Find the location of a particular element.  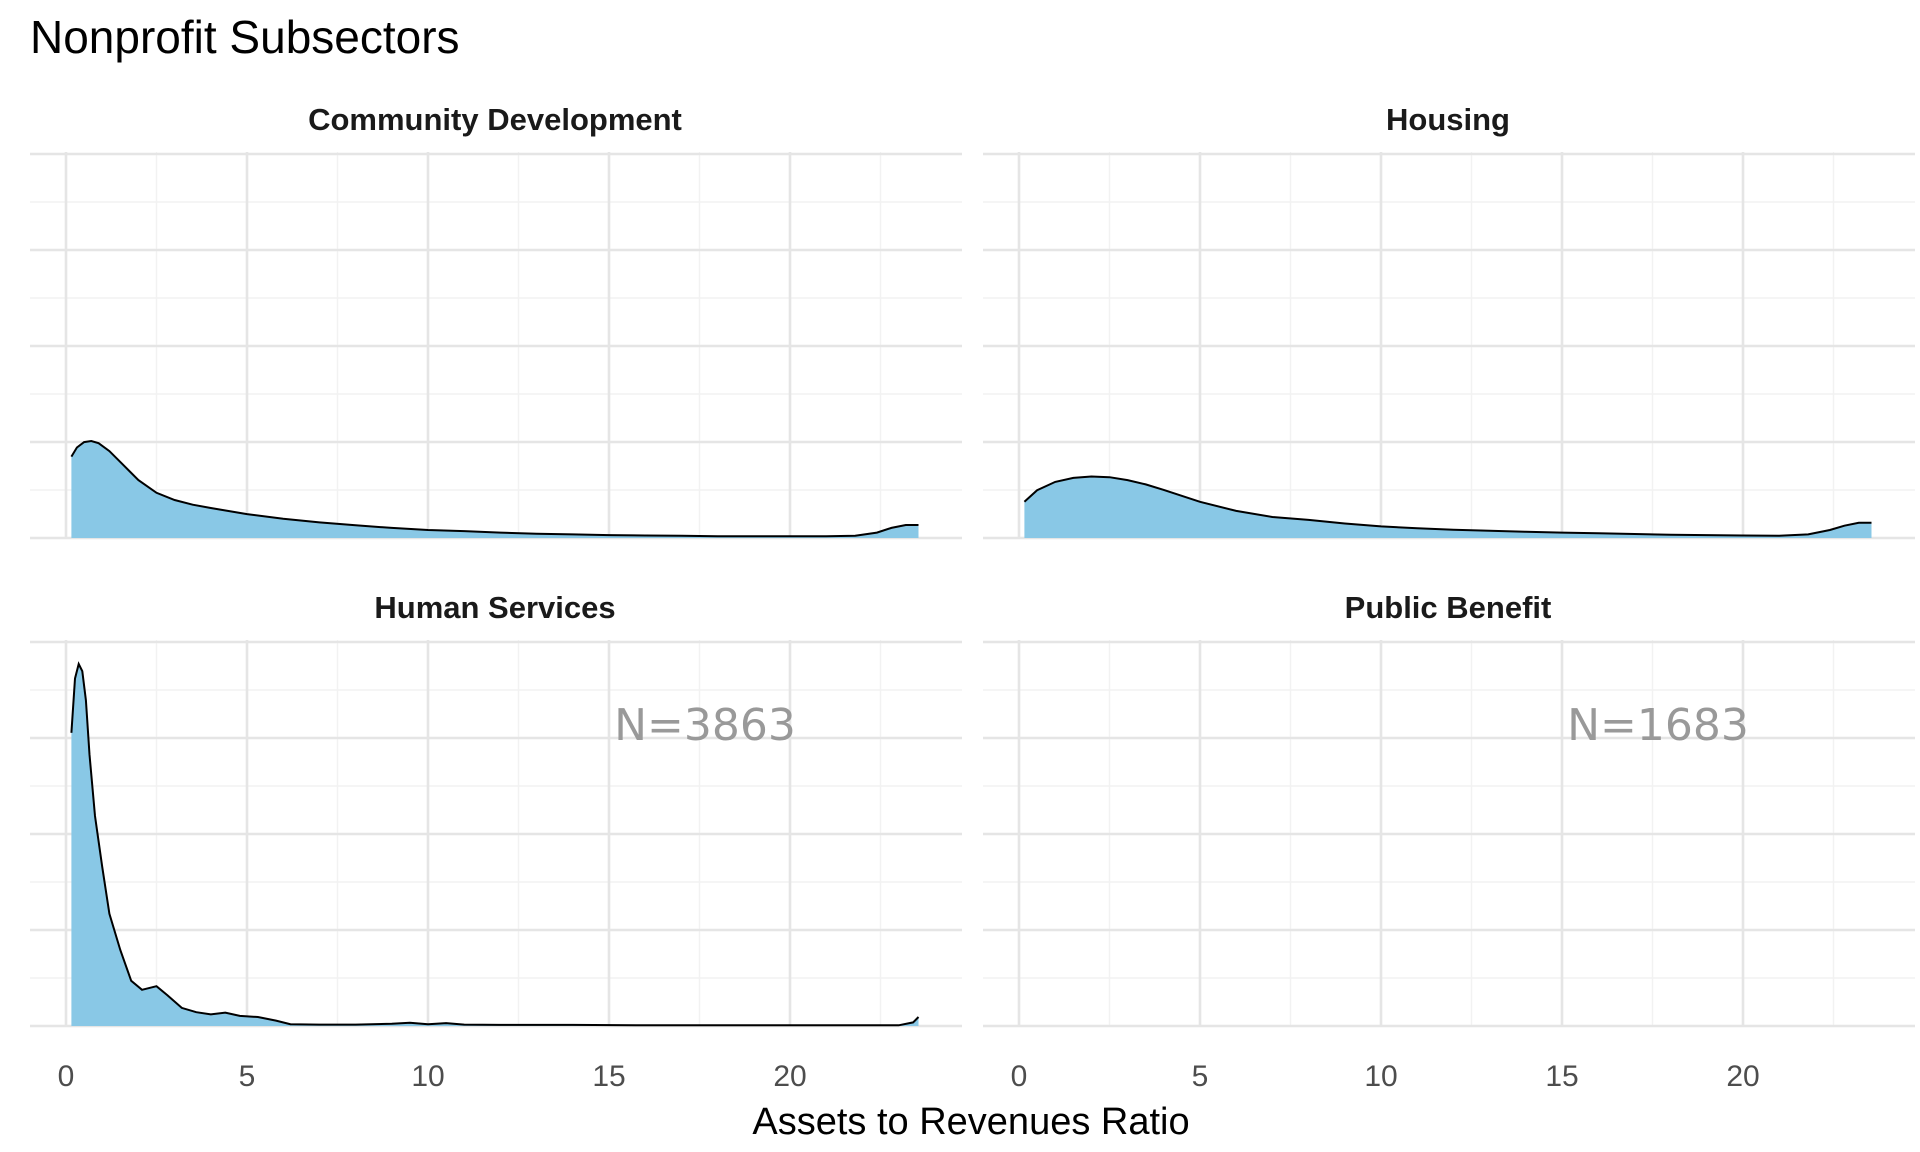

panel-3-strip-label: Human Services is located at coordinates (494, 607).